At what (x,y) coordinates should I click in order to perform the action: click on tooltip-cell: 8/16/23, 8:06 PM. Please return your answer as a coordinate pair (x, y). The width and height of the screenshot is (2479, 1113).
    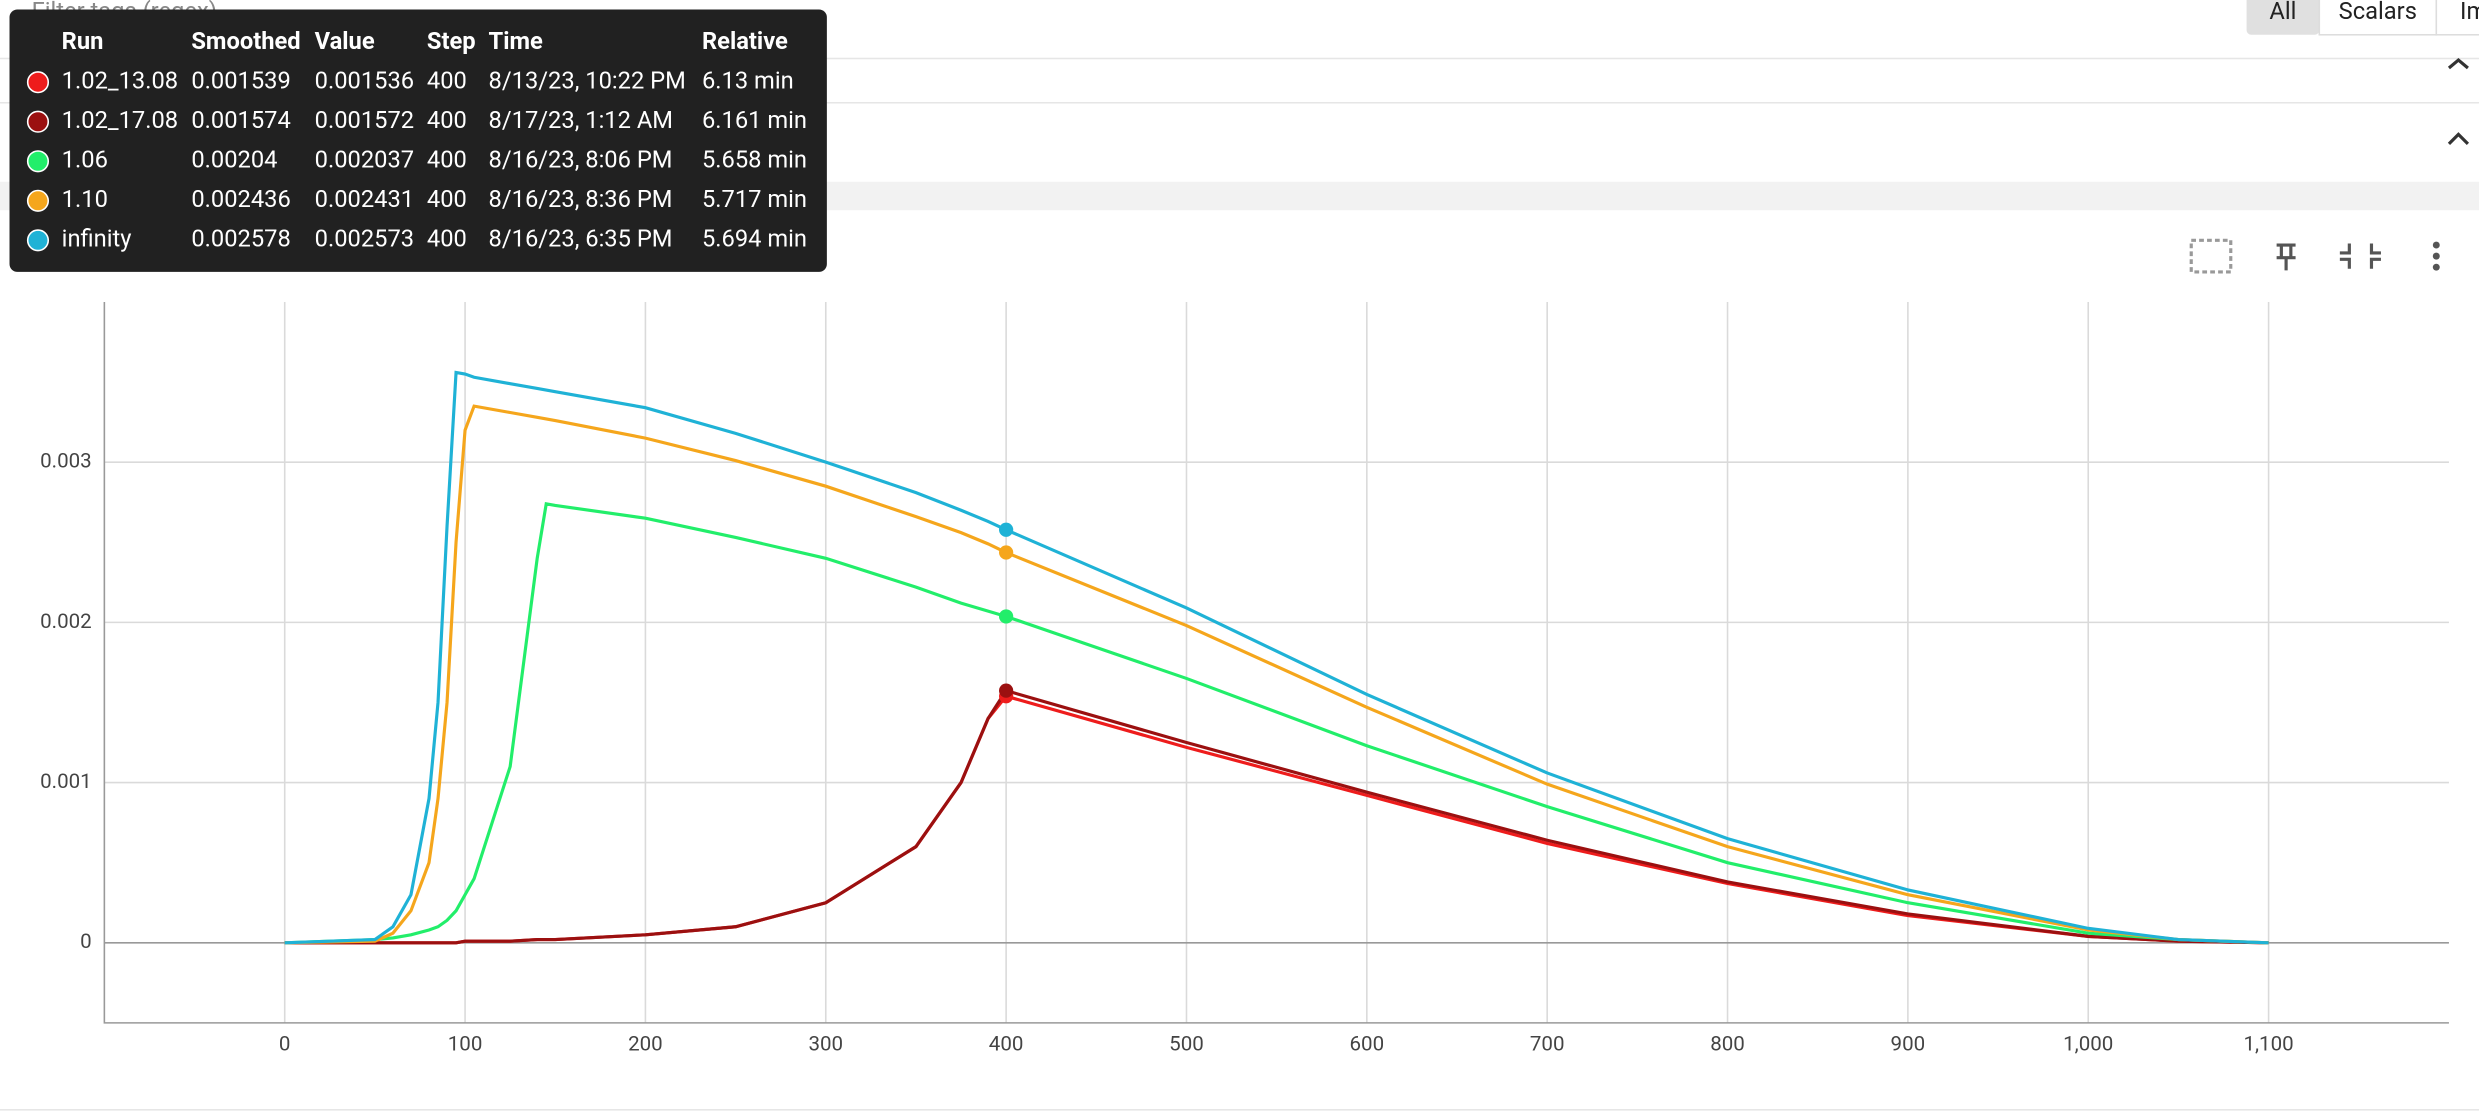
    Looking at the image, I should click on (581, 160).